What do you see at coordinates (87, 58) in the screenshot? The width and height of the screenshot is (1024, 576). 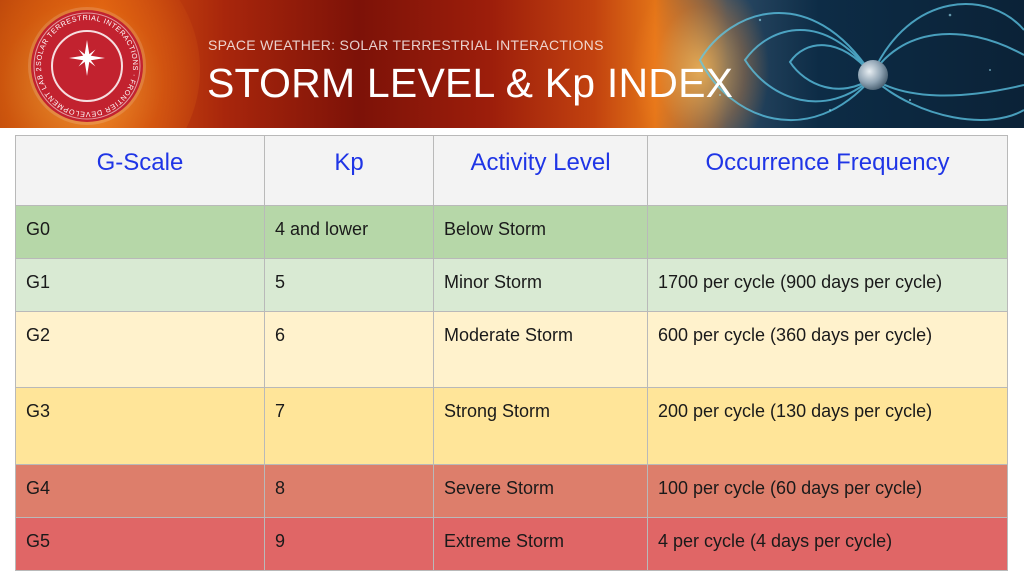 I see `star-icon` at bounding box center [87, 58].